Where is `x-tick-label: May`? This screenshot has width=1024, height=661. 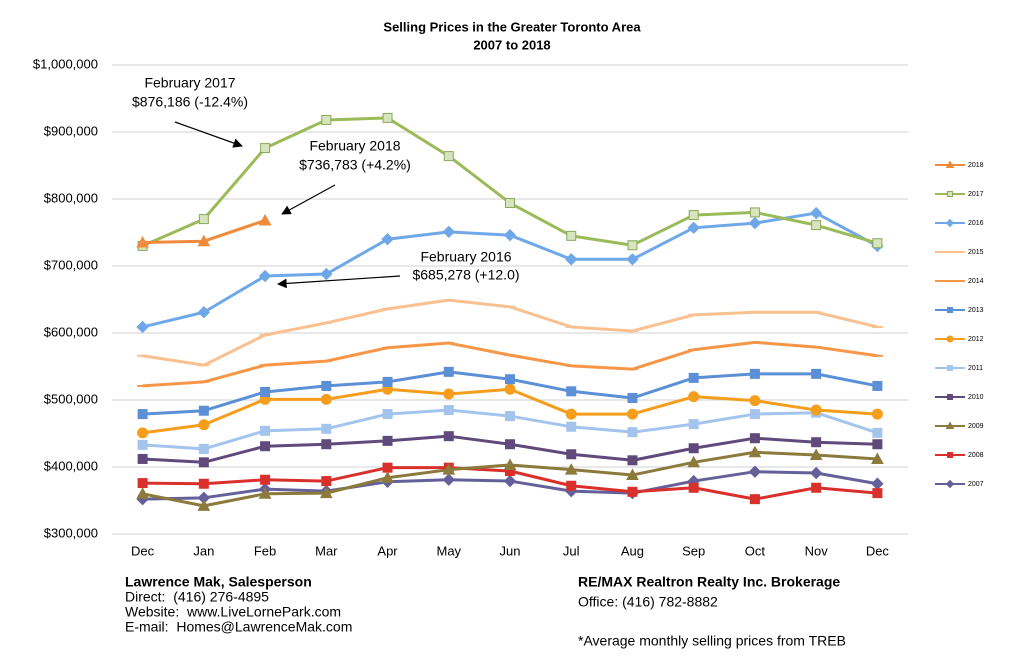
x-tick-label: May is located at coordinates (448, 550).